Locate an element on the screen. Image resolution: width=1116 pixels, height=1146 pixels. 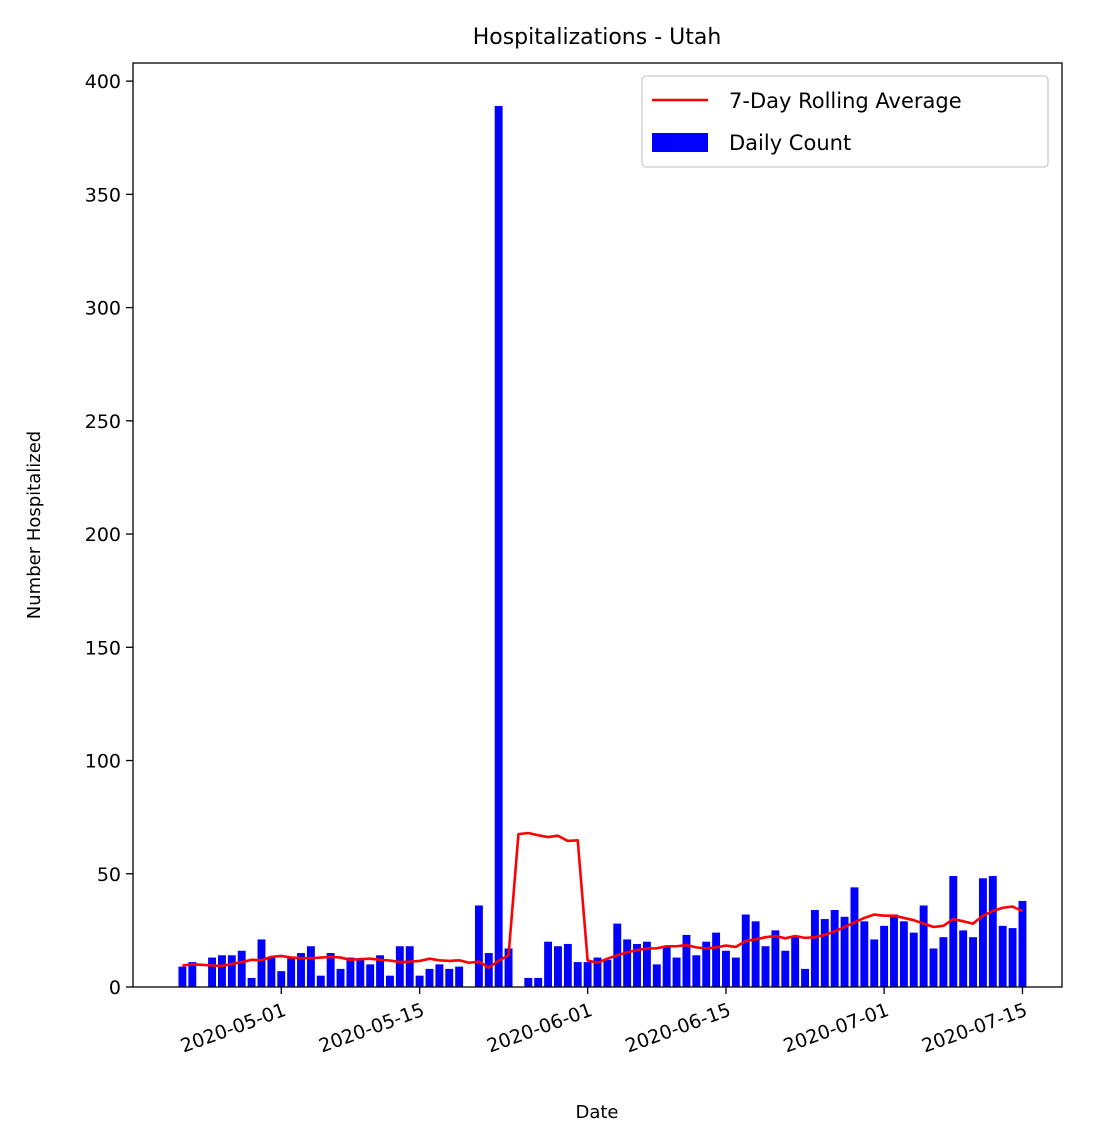
legend: 7-Day Rolling Average Daily Count is located at coordinates (845, 121).